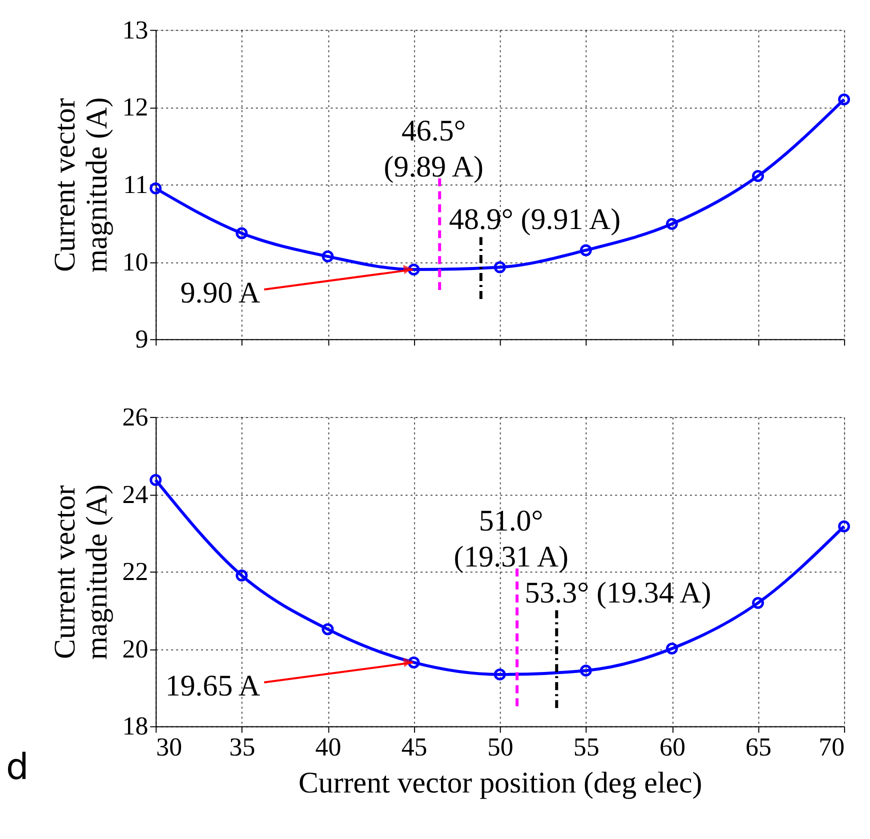 This screenshot has height=839, width=870. What do you see at coordinates (586, 747) in the screenshot?
I see `x-tick-label: 55` at bounding box center [586, 747].